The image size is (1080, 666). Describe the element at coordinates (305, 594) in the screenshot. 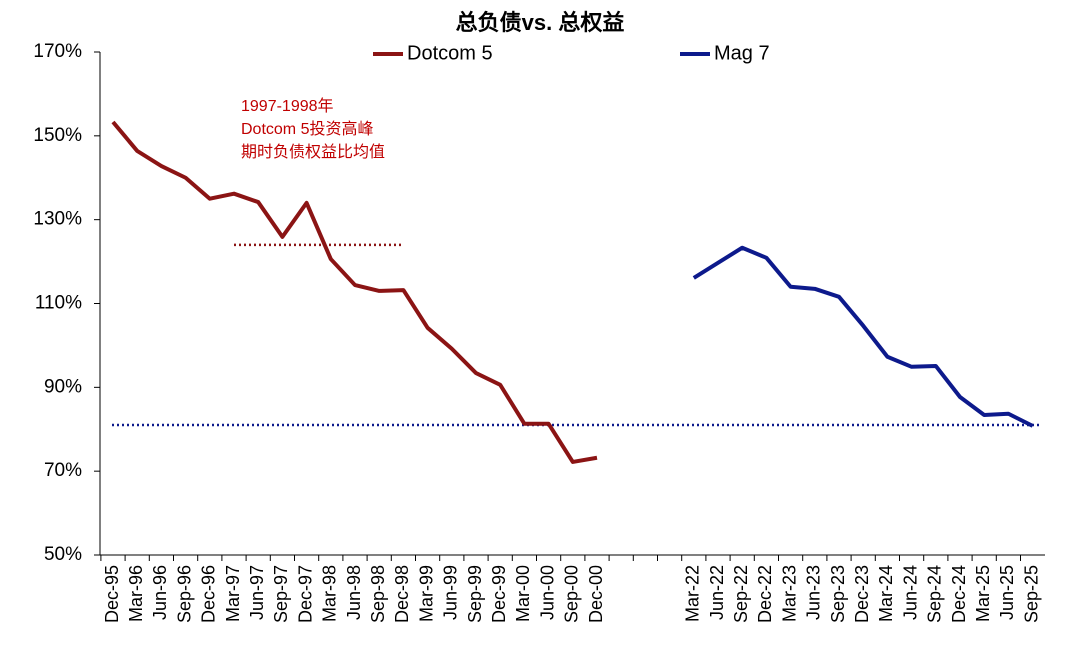

I see `x-tick-label: Dec-97` at that location.